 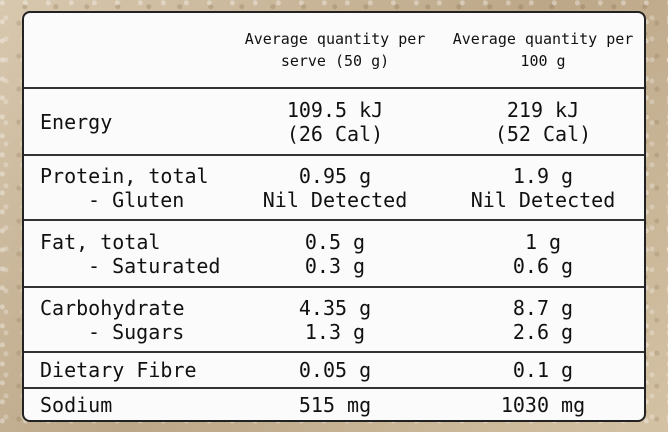 What do you see at coordinates (335, 331) in the screenshot?
I see `sugars-per-serve-value: 1.3 g` at bounding box center [335, 331].